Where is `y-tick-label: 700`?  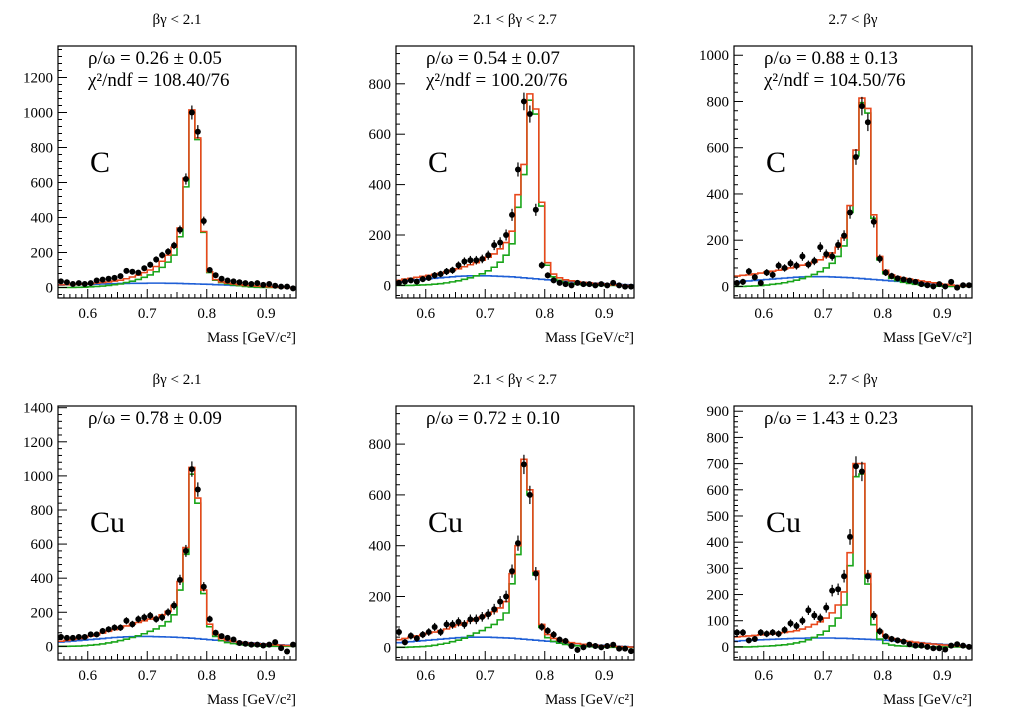
y-tick-label: 700 is located at coordinates (718, 465).